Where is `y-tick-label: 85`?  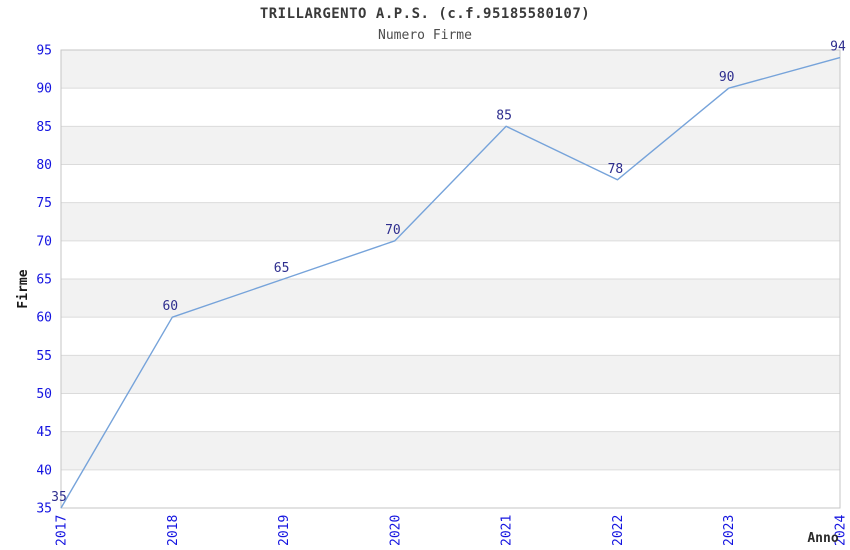 y-tick-label: 85 is located at coordinates (44, 127).